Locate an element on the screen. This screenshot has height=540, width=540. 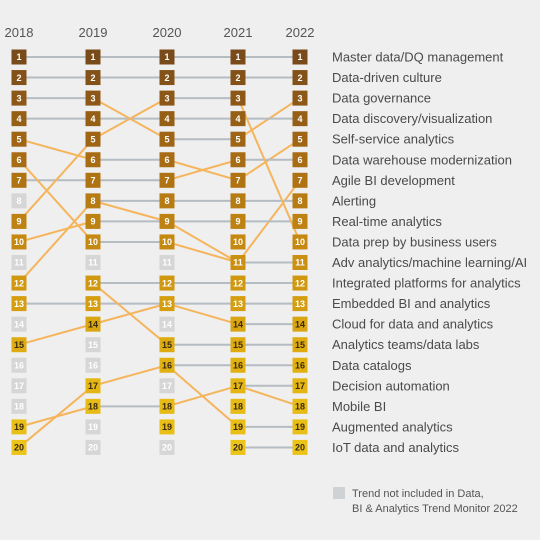
rank-box-2020-9: 9 is located at coordinates (167, 221).